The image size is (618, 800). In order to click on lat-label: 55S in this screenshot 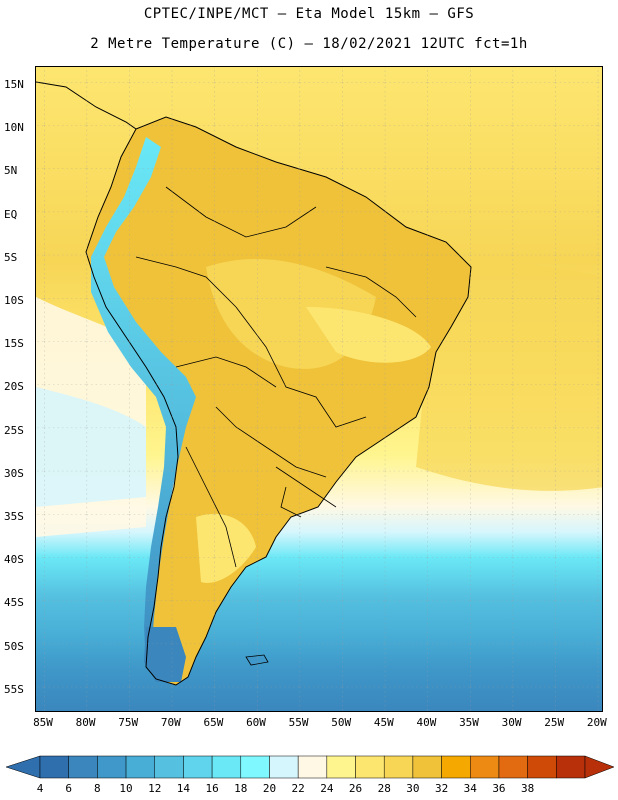, I will do `click(14, 689)`.